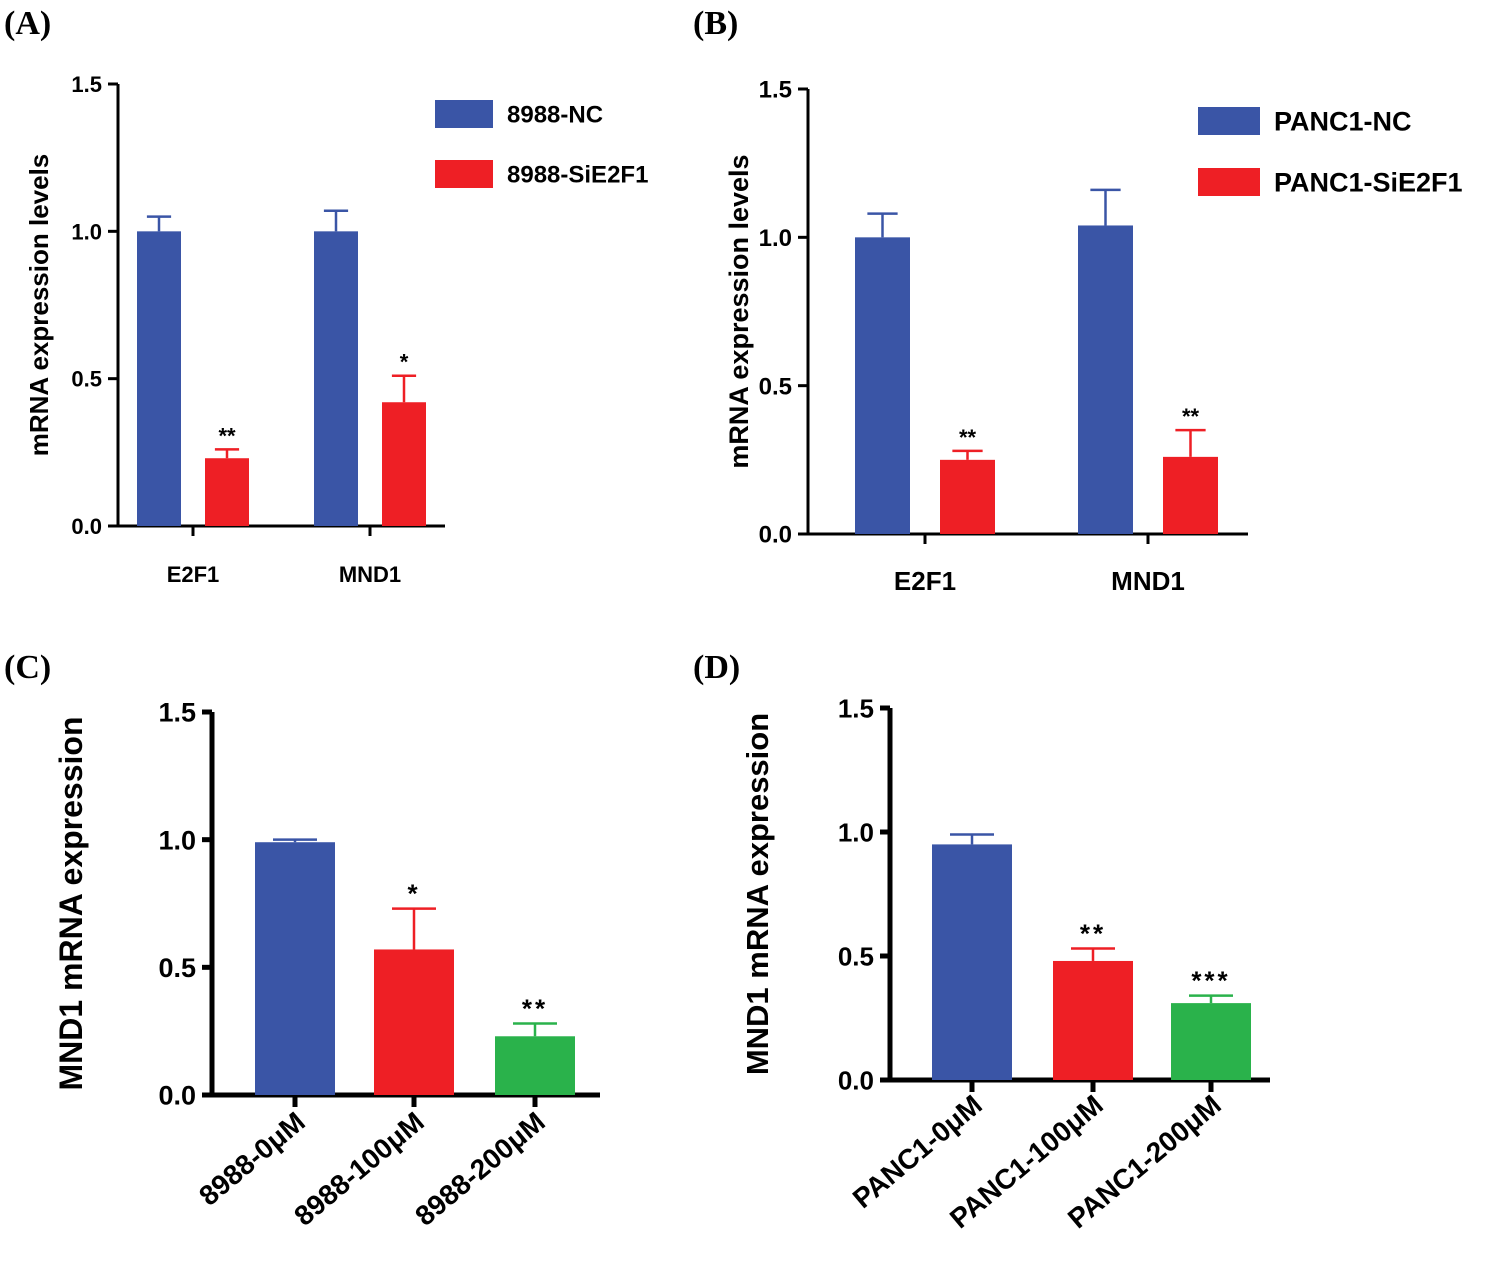 This screenshot has height=1263, width=1500. I want to click on panel-label: (D), so click(716, 667).